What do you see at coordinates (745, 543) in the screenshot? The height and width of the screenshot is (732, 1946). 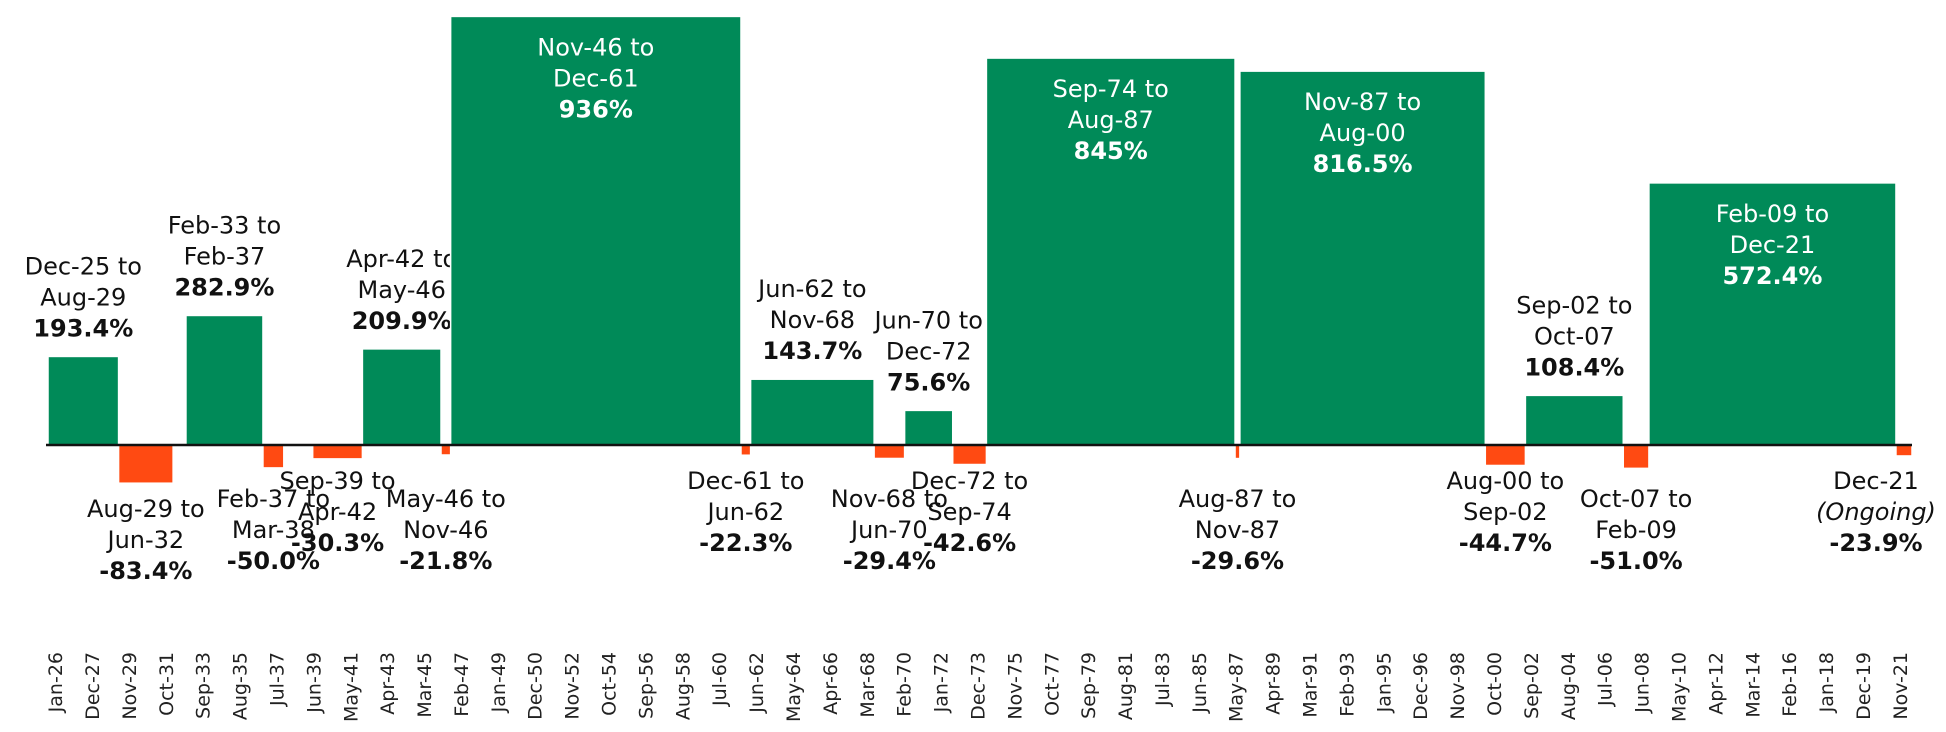 I see `value-label: -22.3%` at bounding box center [745, 543].